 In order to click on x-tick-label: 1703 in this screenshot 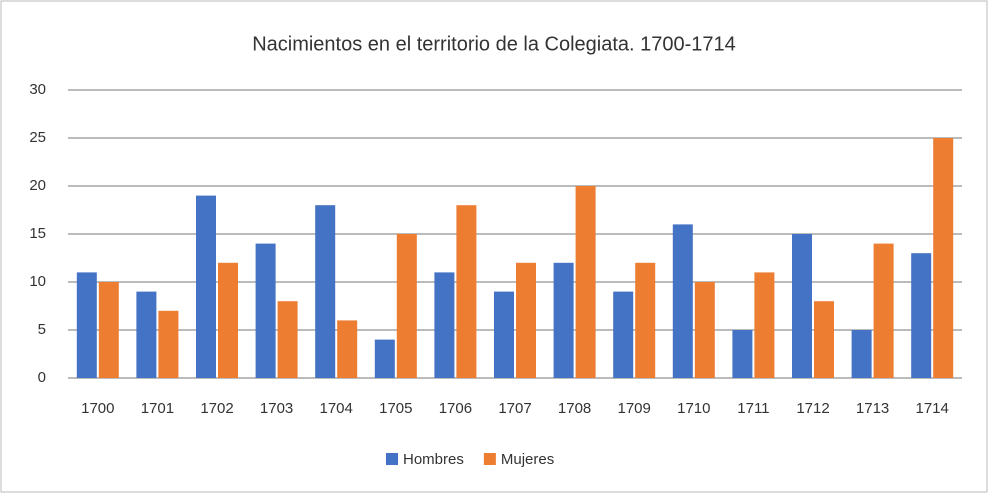, I will do `click(276, 408)`.